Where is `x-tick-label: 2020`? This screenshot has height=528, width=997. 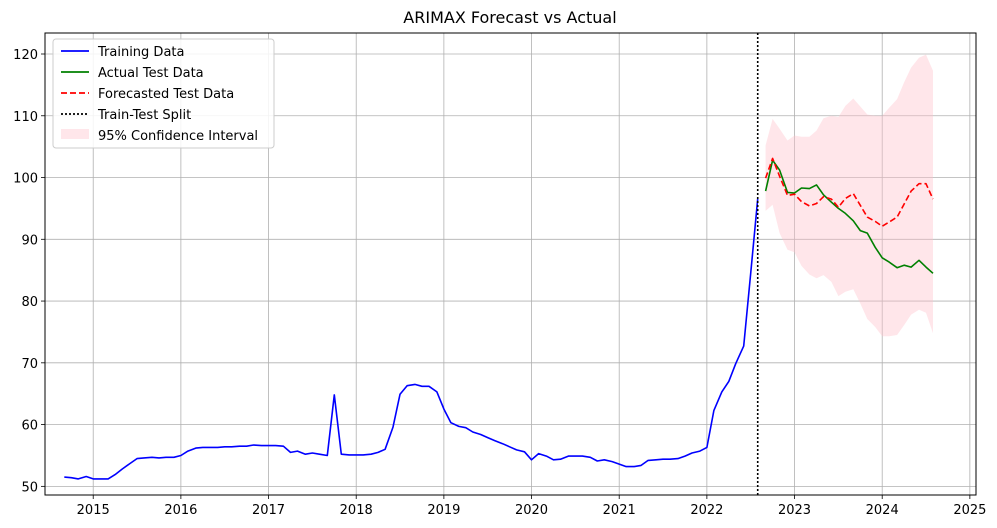
x-tick-label: 2020 is located at coordinates (531, 510).